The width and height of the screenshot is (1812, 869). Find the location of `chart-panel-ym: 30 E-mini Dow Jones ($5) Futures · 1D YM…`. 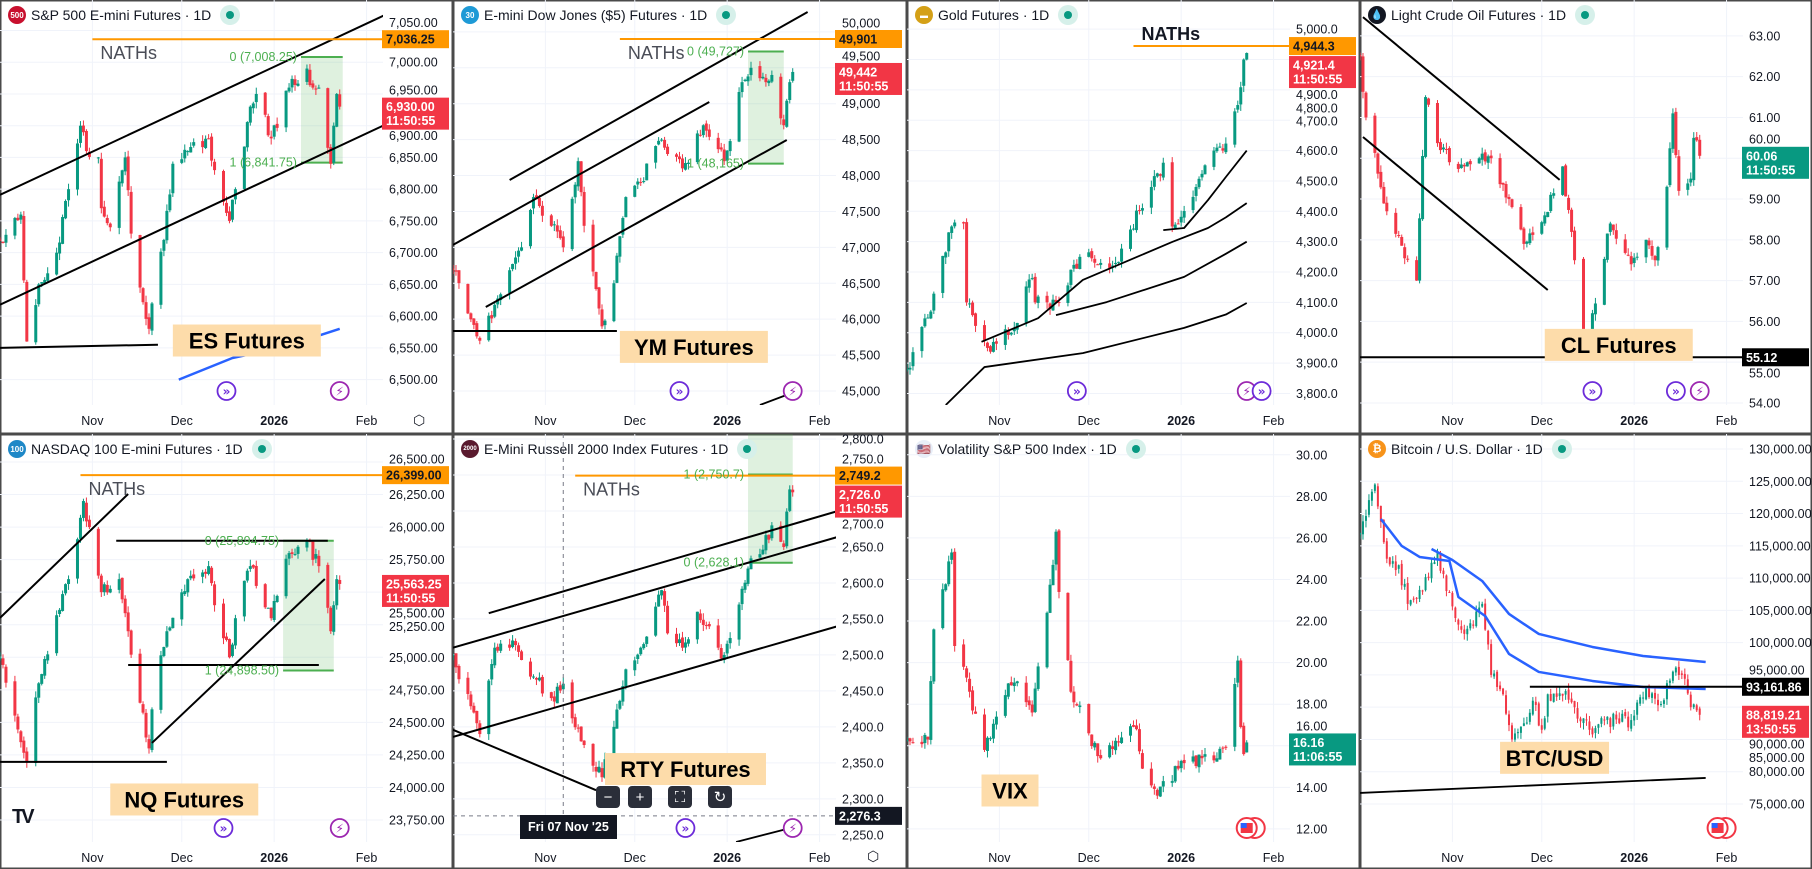

chart-panel-ym: 30 E-mini Dow Jones ($5) Futures · 1D YM… is located at coordinates (680, 217).